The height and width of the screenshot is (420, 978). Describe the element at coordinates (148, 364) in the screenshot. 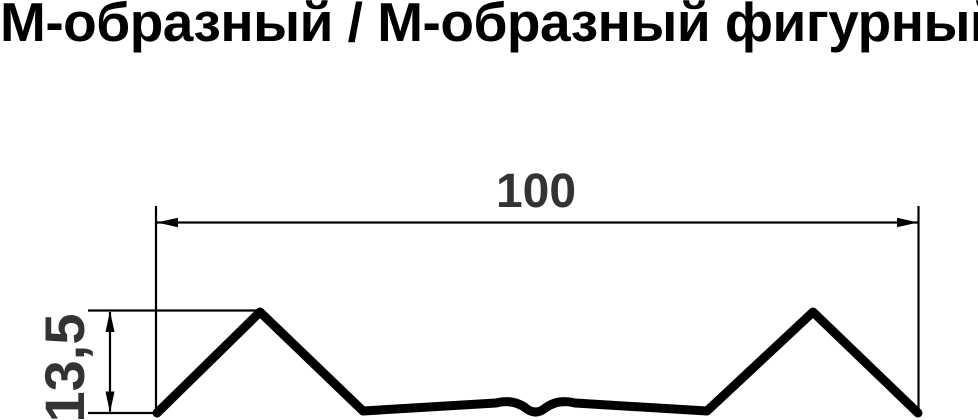

I see `height-dimension: 13,5` at that location.